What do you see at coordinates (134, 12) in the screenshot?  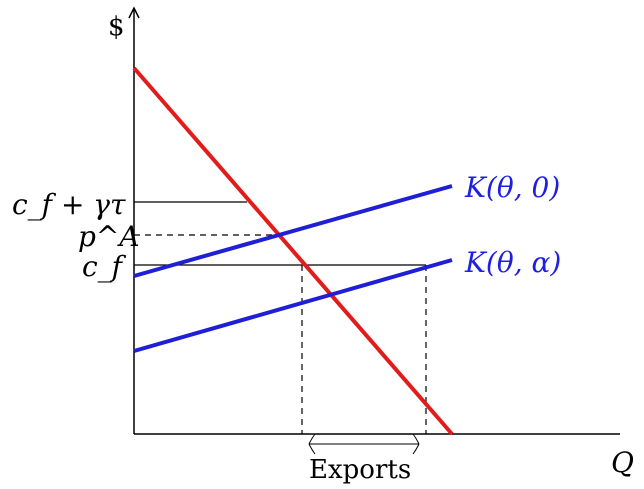 I see `y-axis-arrowhead` at bounding box center [134, 12].